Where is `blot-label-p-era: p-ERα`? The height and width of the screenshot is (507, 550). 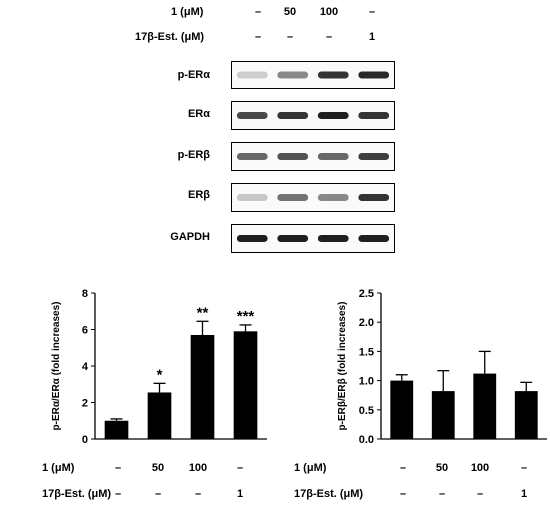 blot-label-p-era: p-ERα is located at coordinates (193, 75).